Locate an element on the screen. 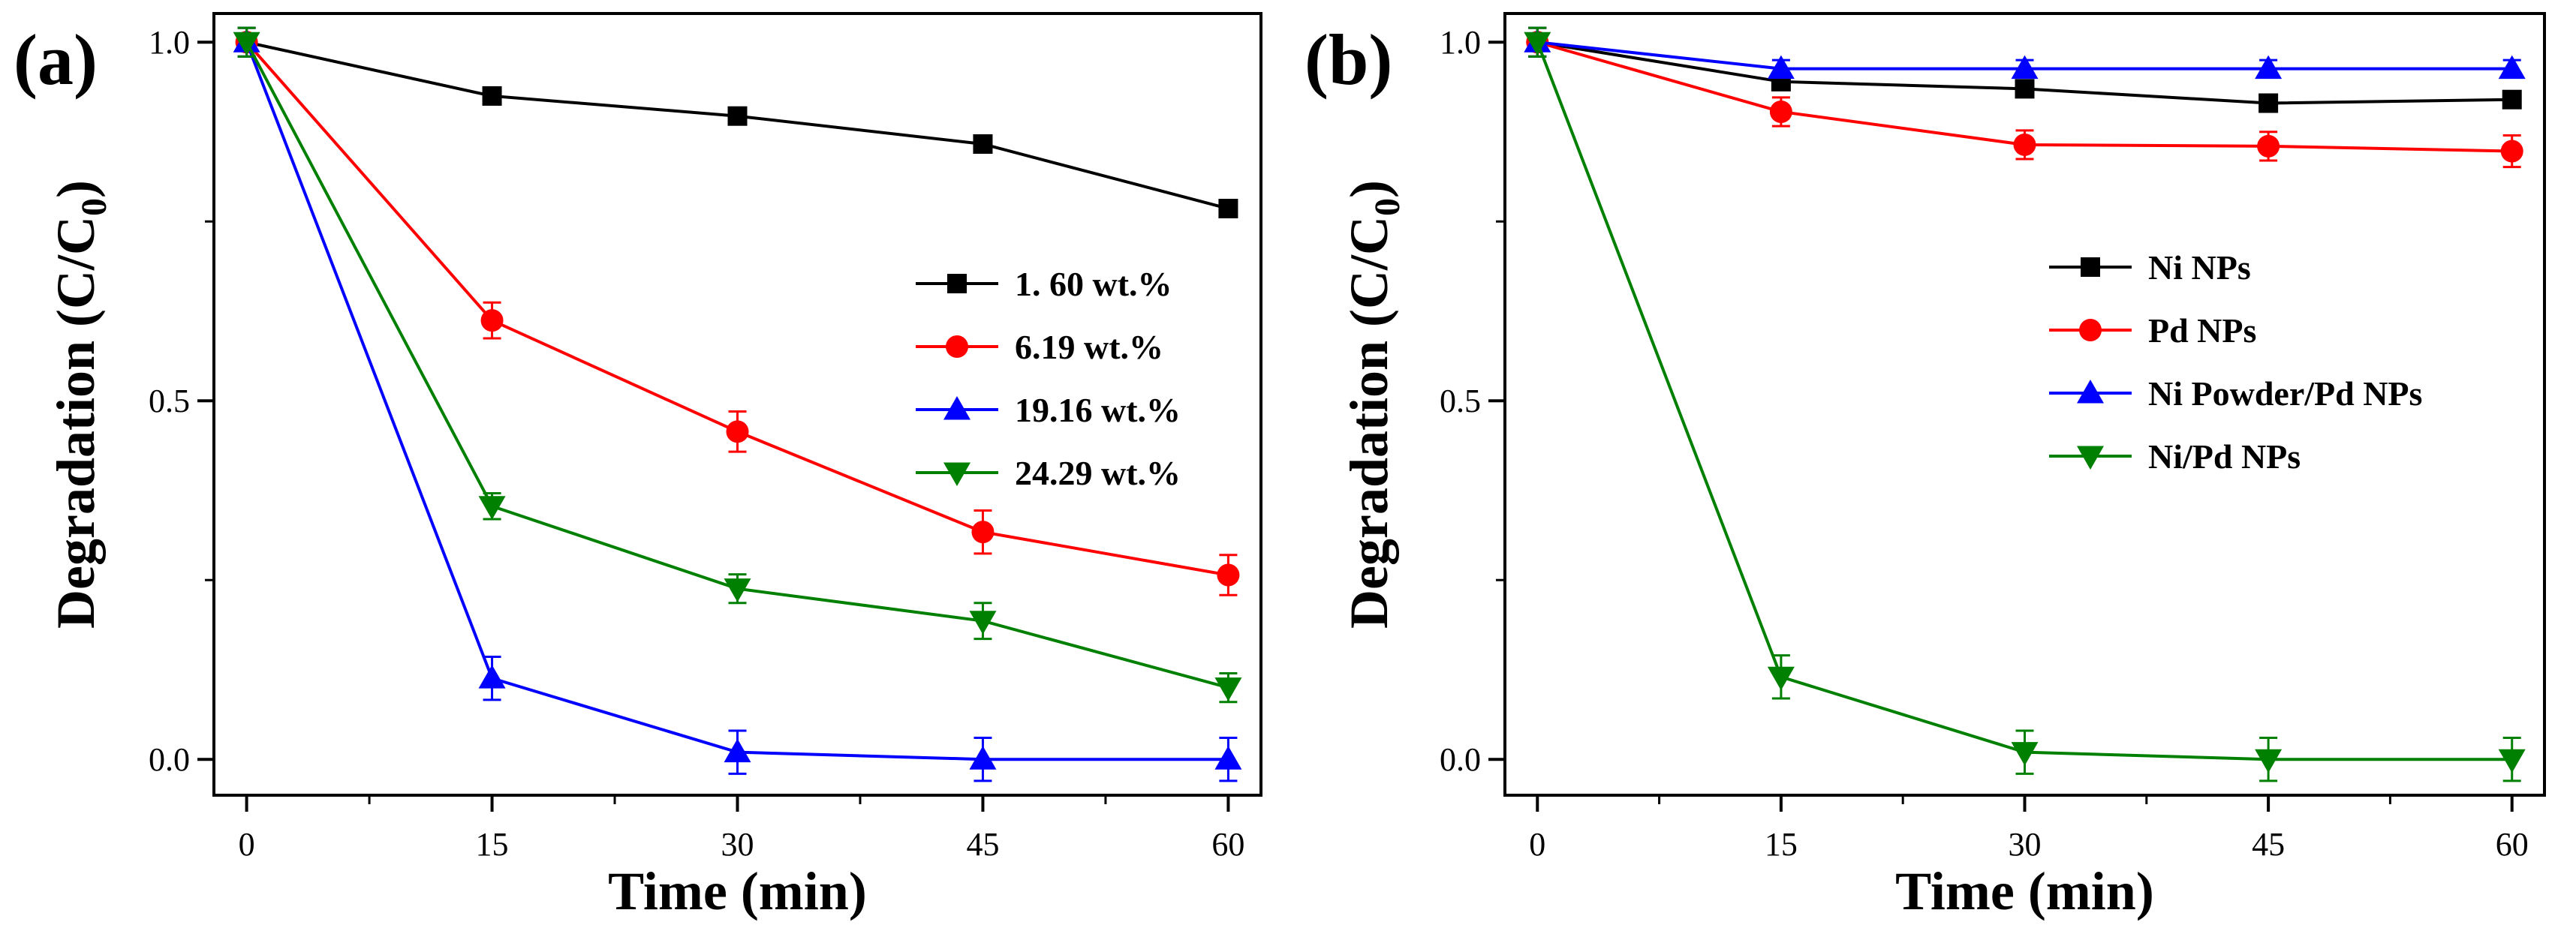  legend-label: Pd NPs is located at coordinates (2202, 331).